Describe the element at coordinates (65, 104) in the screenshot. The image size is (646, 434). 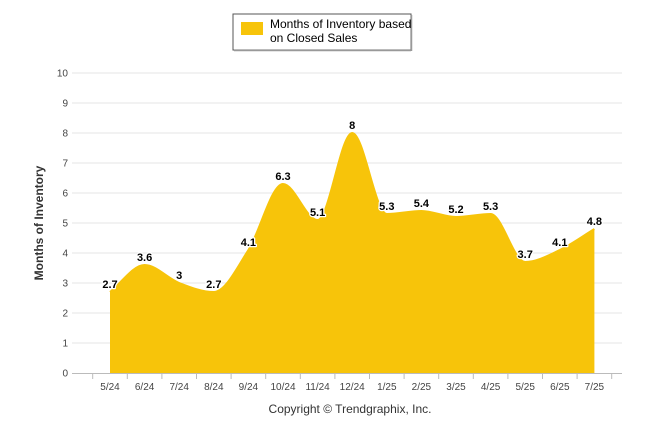
I see `y-tick-label: 9` at that location.